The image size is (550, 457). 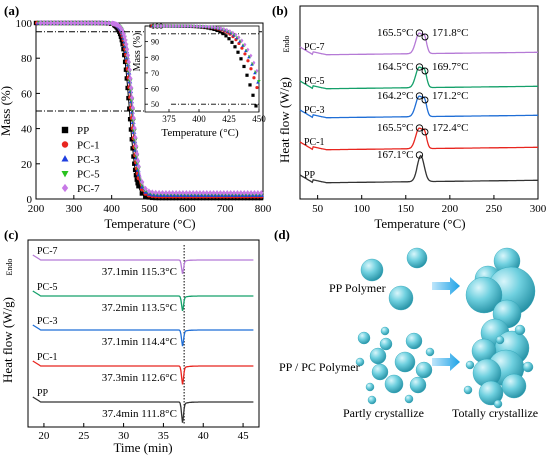 I want to click on c-annotation: 37.1min 115.3°C, so click(x=139, y=272).